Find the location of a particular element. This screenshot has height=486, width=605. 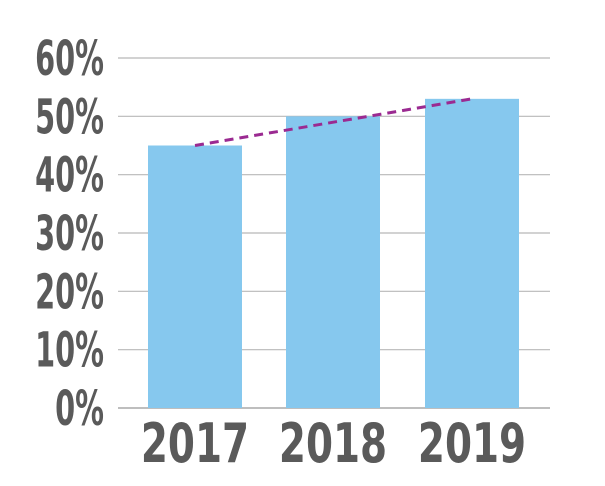

y-tick-label: 0% is located at coordinates (79, 409).